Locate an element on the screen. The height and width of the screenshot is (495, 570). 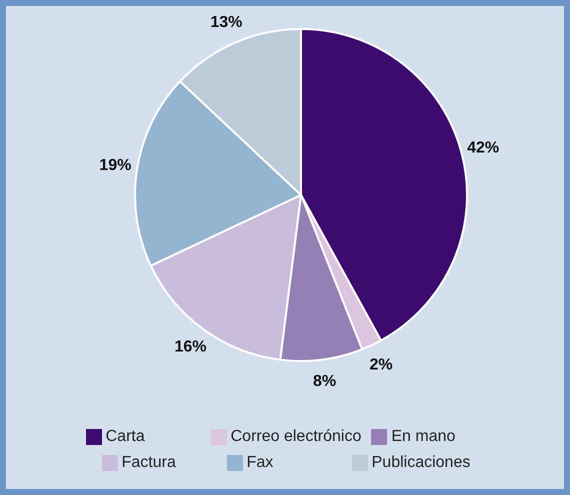
data-label: 19% is located at coordinates (115, 165).